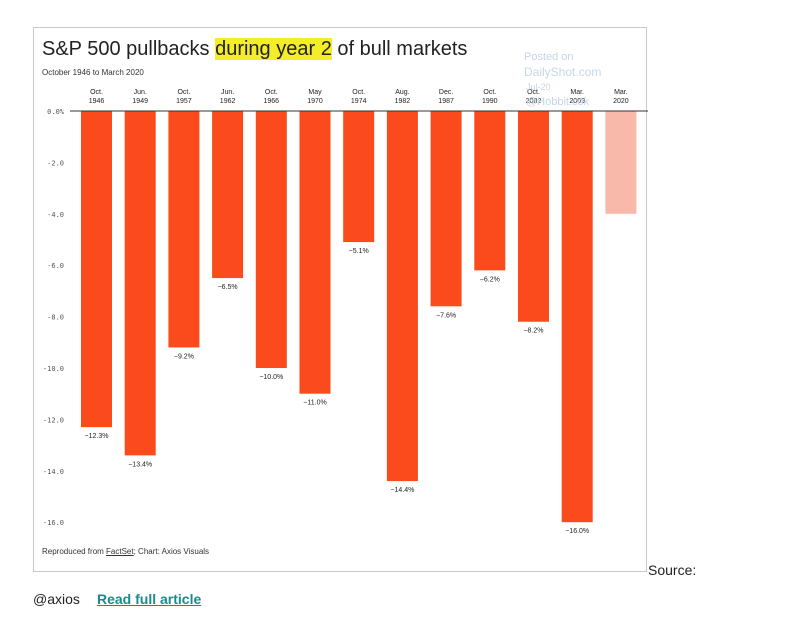  Describe the element at coordinates (53, 369) in the screenshot. I see `y-tick-label: -10.0` at that location.